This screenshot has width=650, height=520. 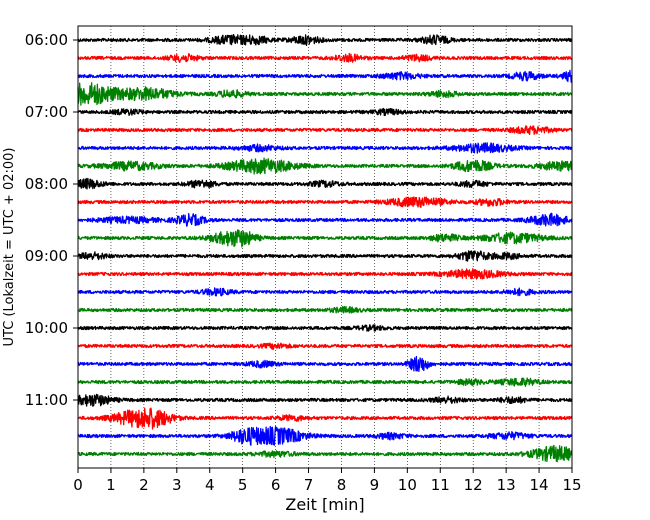 I want to click on y-tick-label: 08:00, so click(x=46, y=184).